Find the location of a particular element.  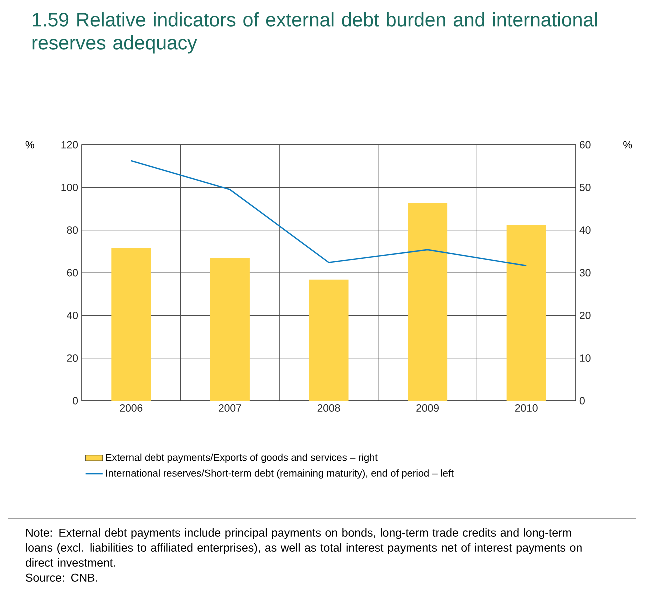

y-tick-label: 20 is located at coordinates (72, 358).